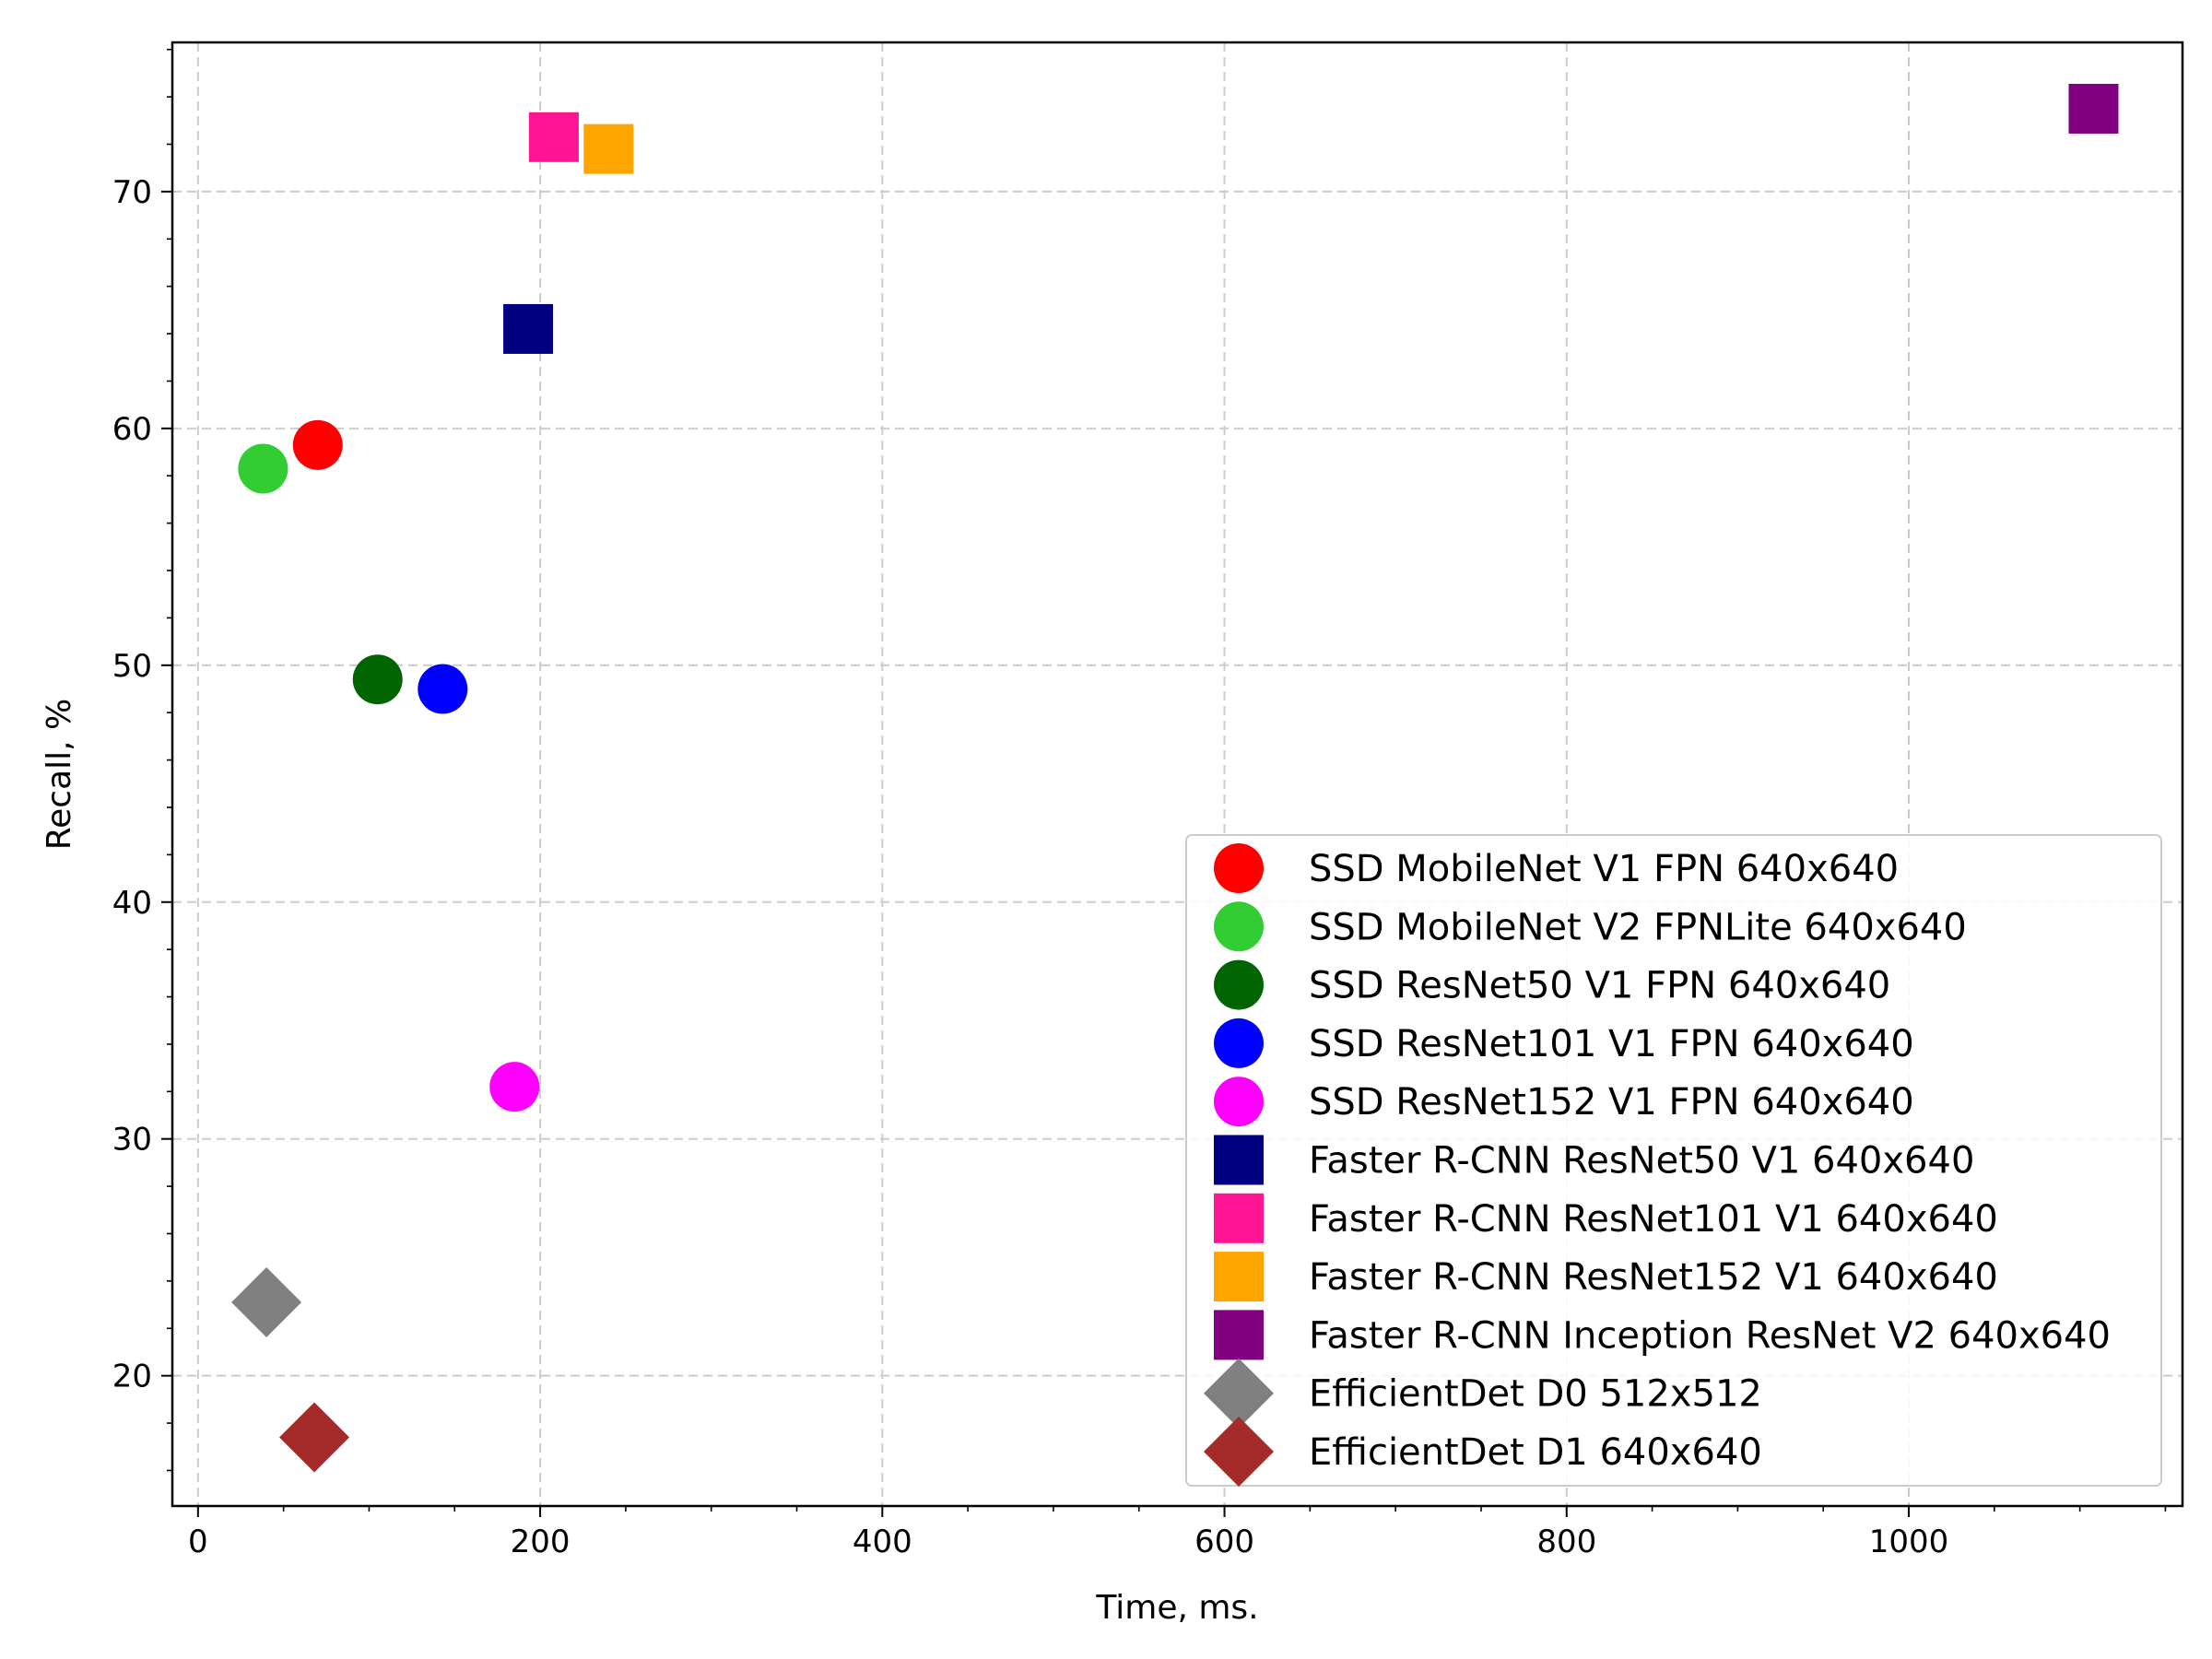  What do you see at coordinates (541, 1542) in the screenshot?
I see `x-tick-label: 200` at bounding box center [541, 1542].